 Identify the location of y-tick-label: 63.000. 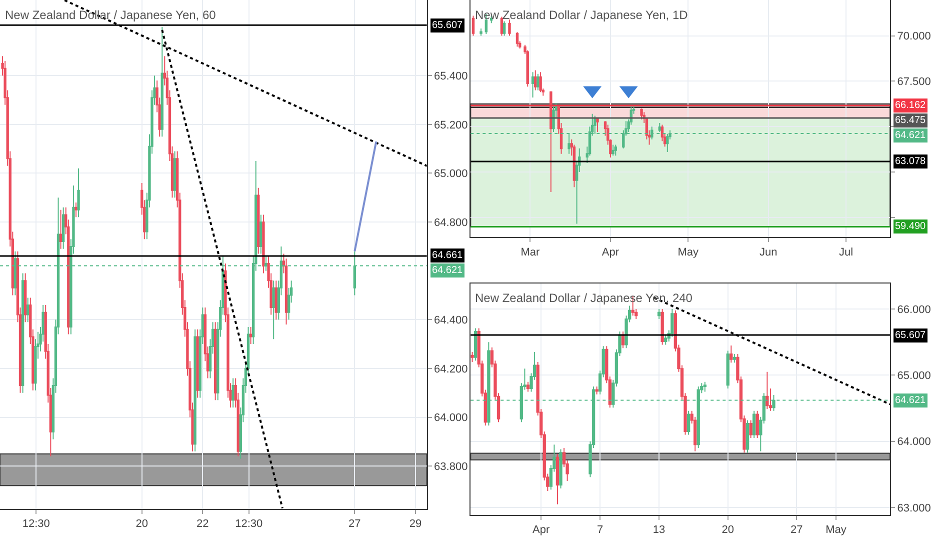
(914, 508).